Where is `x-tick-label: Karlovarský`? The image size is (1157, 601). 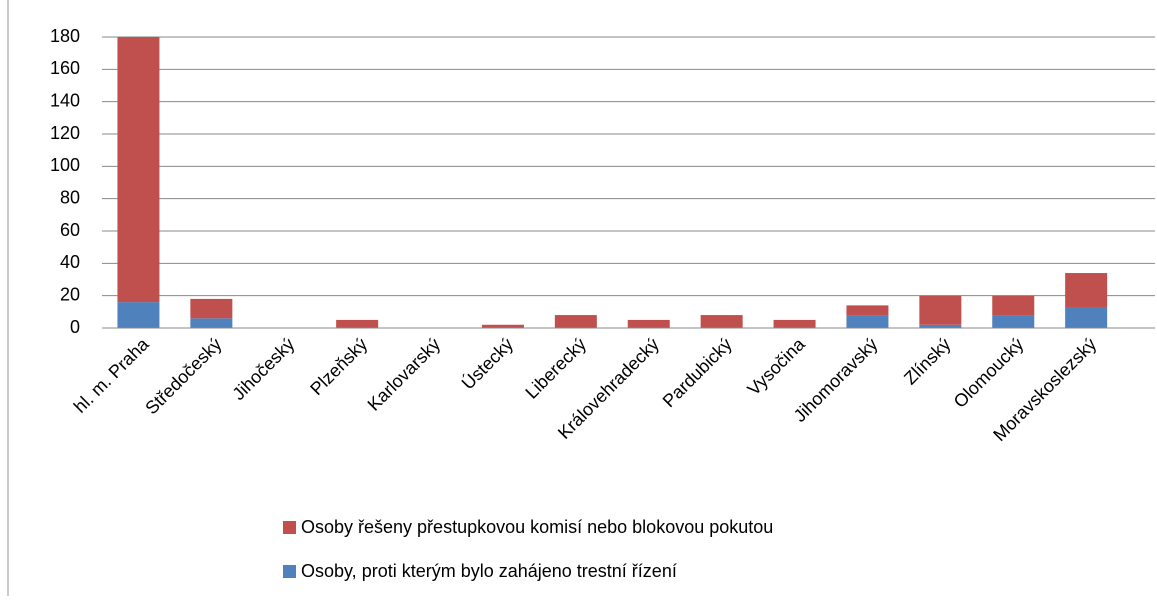 x-tick-label: Karlovarský is located at coordinates (404, 374).